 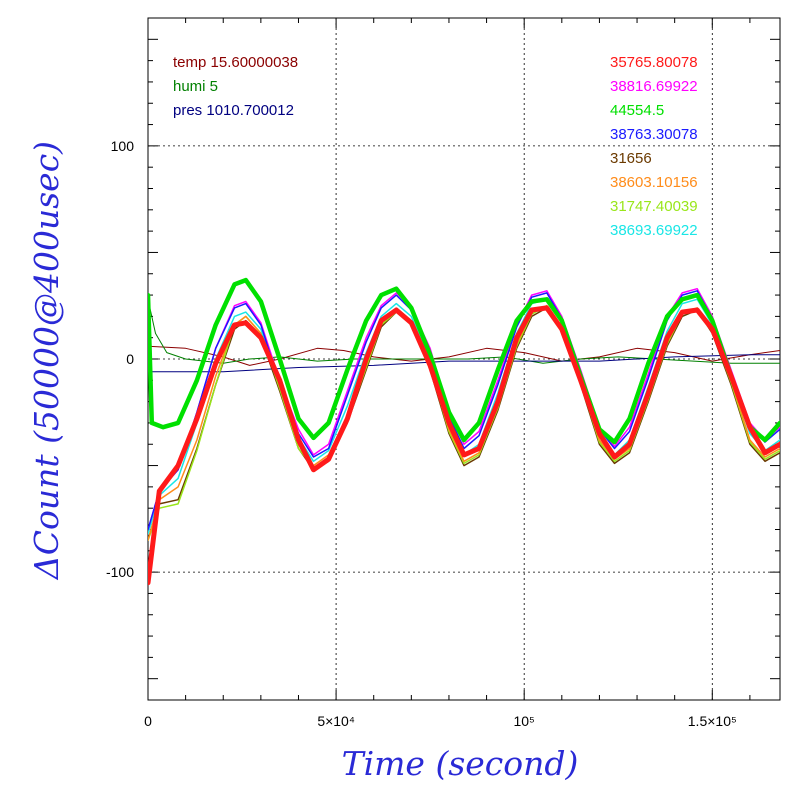 What do you see at coordinates (336, 721) in the screenshot?
I see `x-tick-label-1: 5×10⁴` at bounding box center [336, 721].